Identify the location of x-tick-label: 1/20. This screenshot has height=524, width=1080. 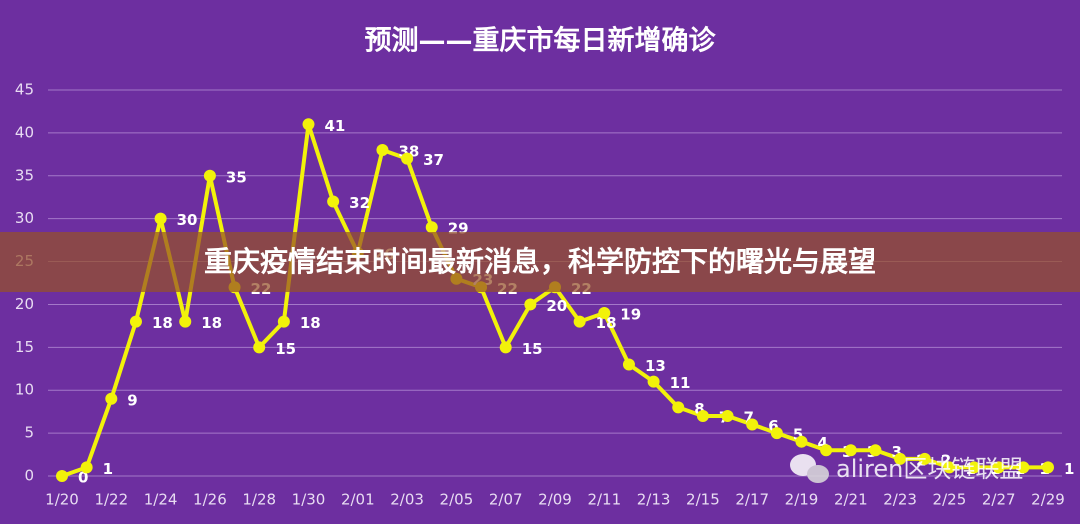
(62, 500).